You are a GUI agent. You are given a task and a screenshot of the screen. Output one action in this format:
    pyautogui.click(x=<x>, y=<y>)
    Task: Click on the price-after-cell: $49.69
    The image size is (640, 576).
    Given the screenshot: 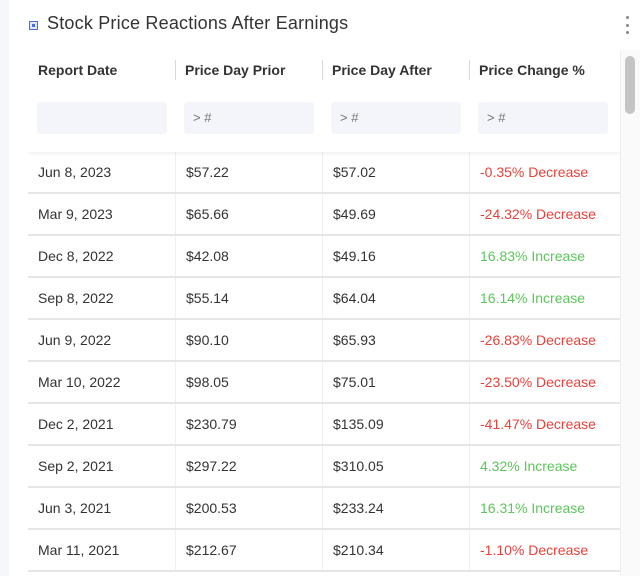 What is the action you would take?
    pyautogui.click(x=395, y=214)
    